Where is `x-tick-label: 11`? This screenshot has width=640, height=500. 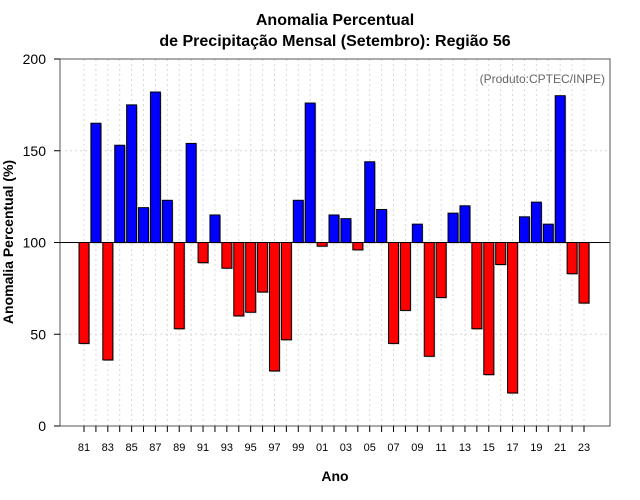 x-tick-label: 11 is located at coordinates (440, 448).